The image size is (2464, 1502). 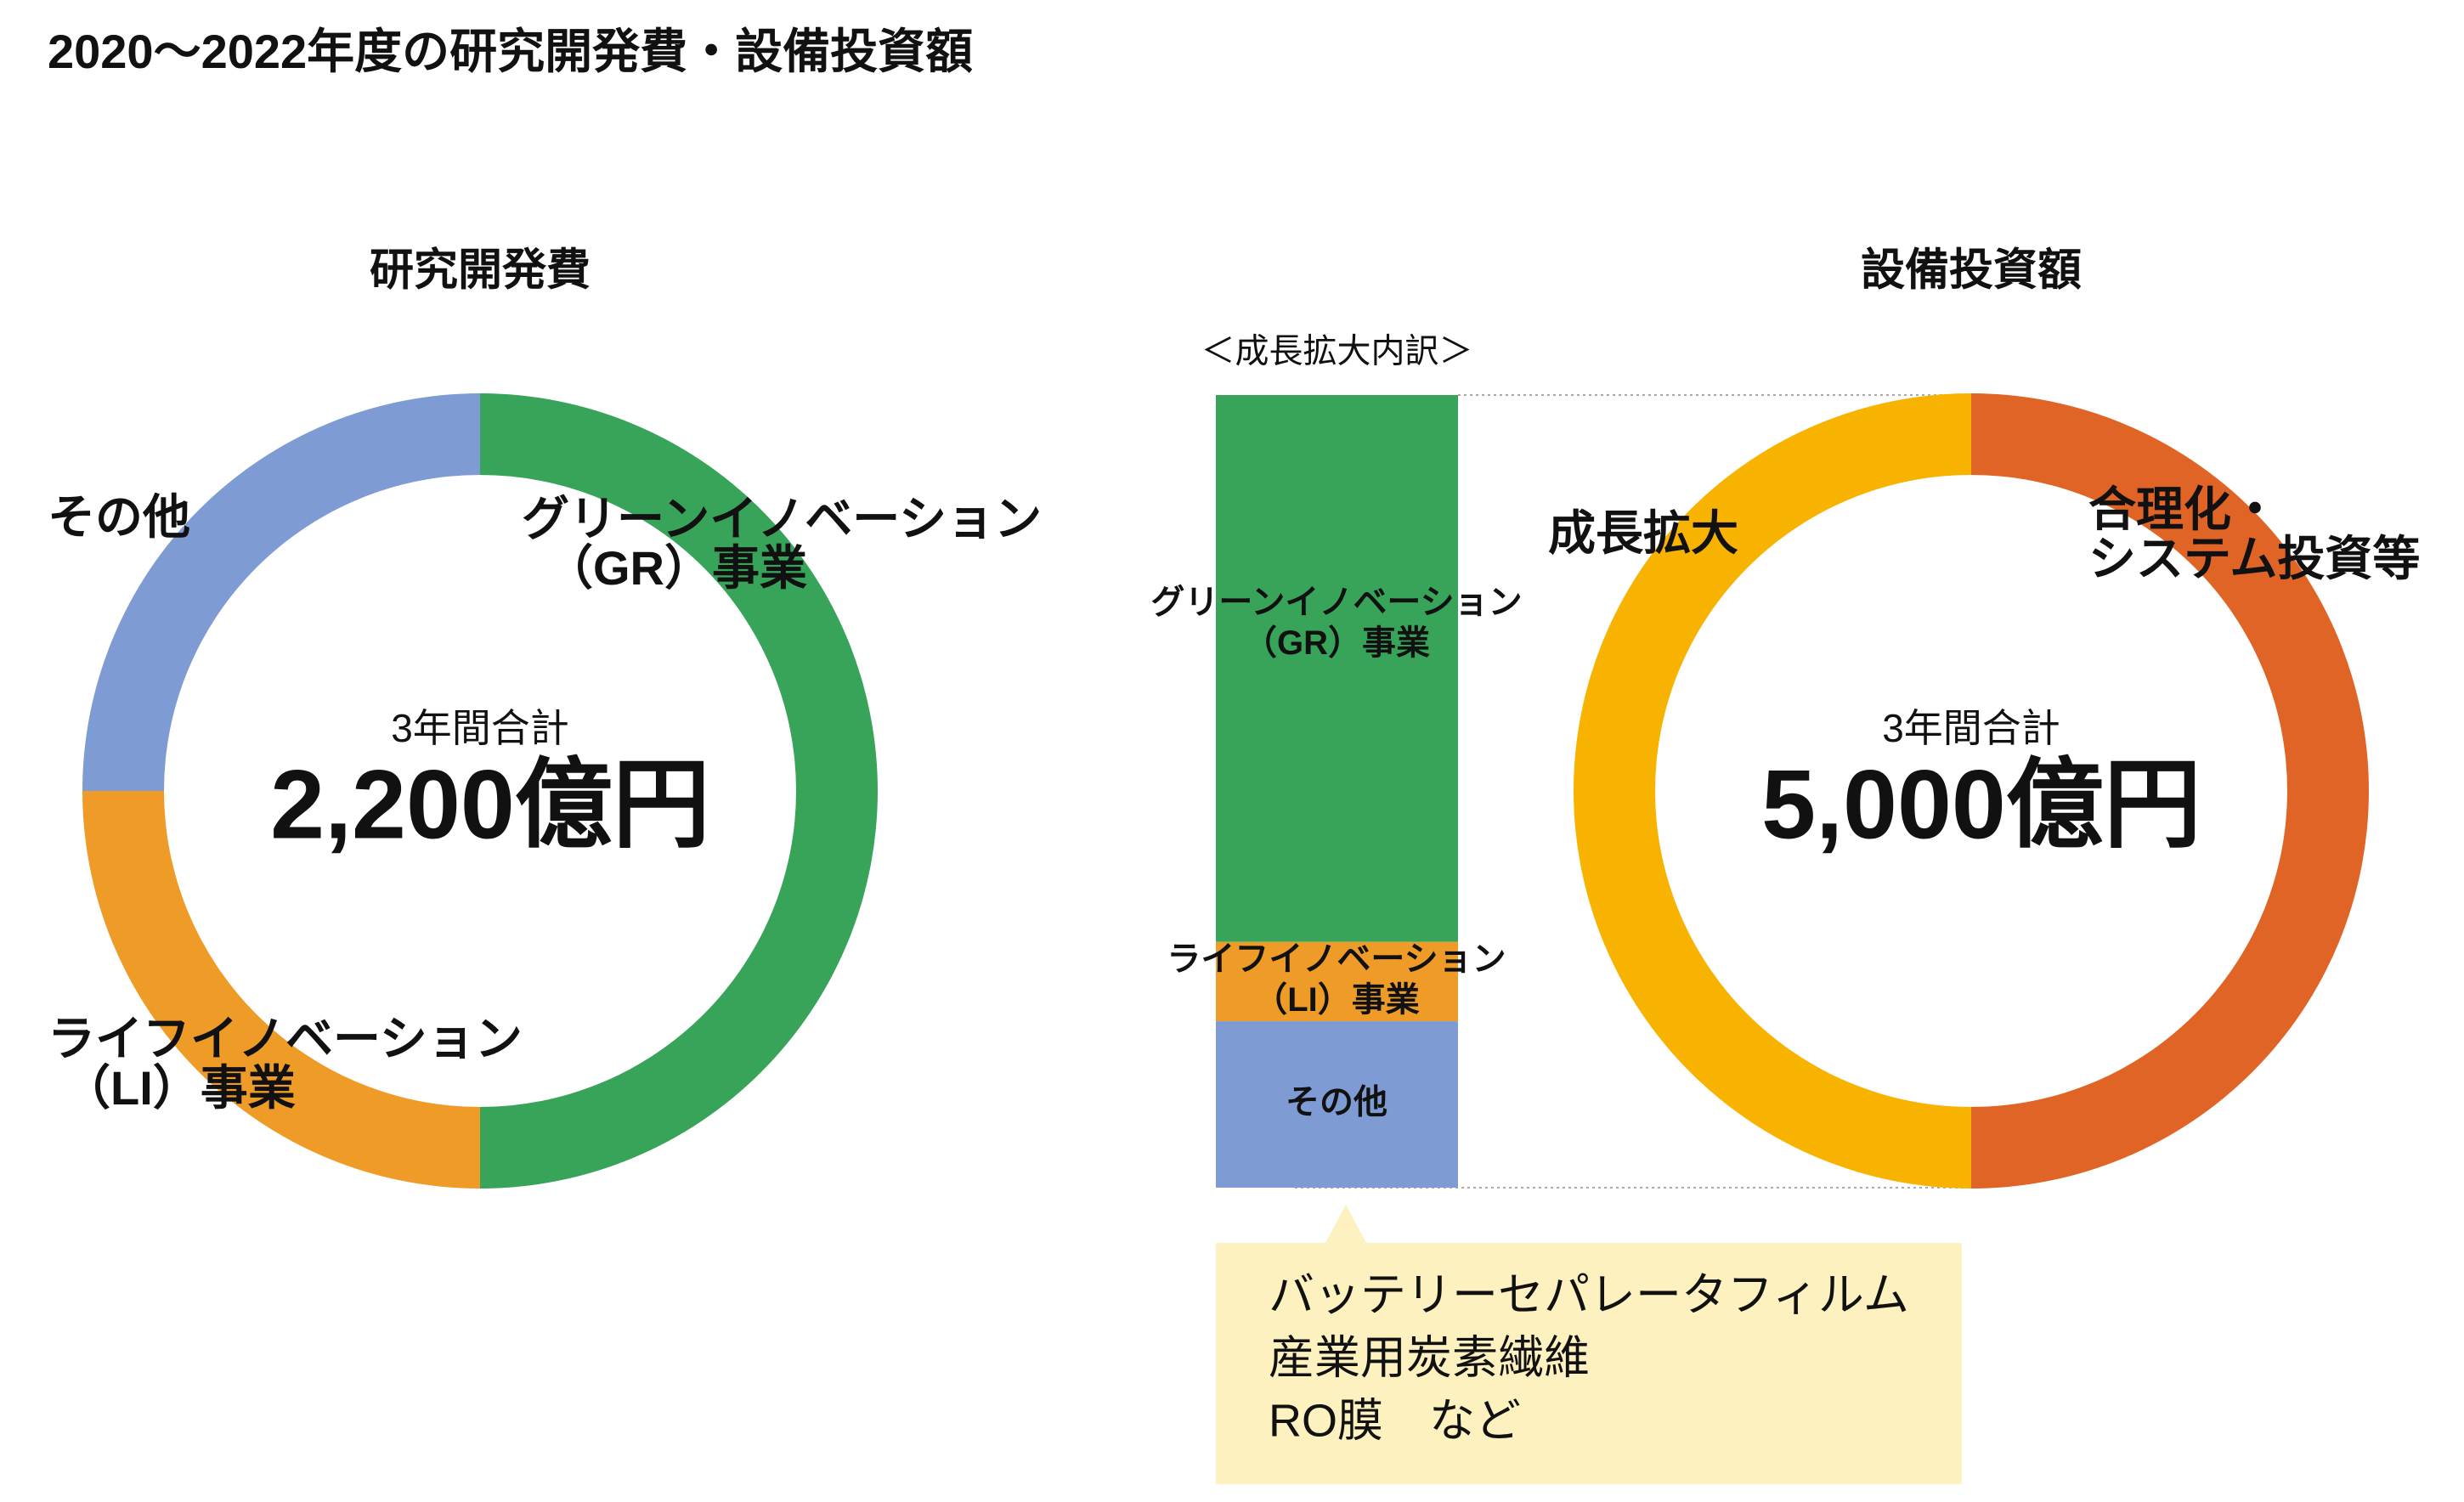 I want to click on segment-label: 合理化・, so click(x=2183, y=509).